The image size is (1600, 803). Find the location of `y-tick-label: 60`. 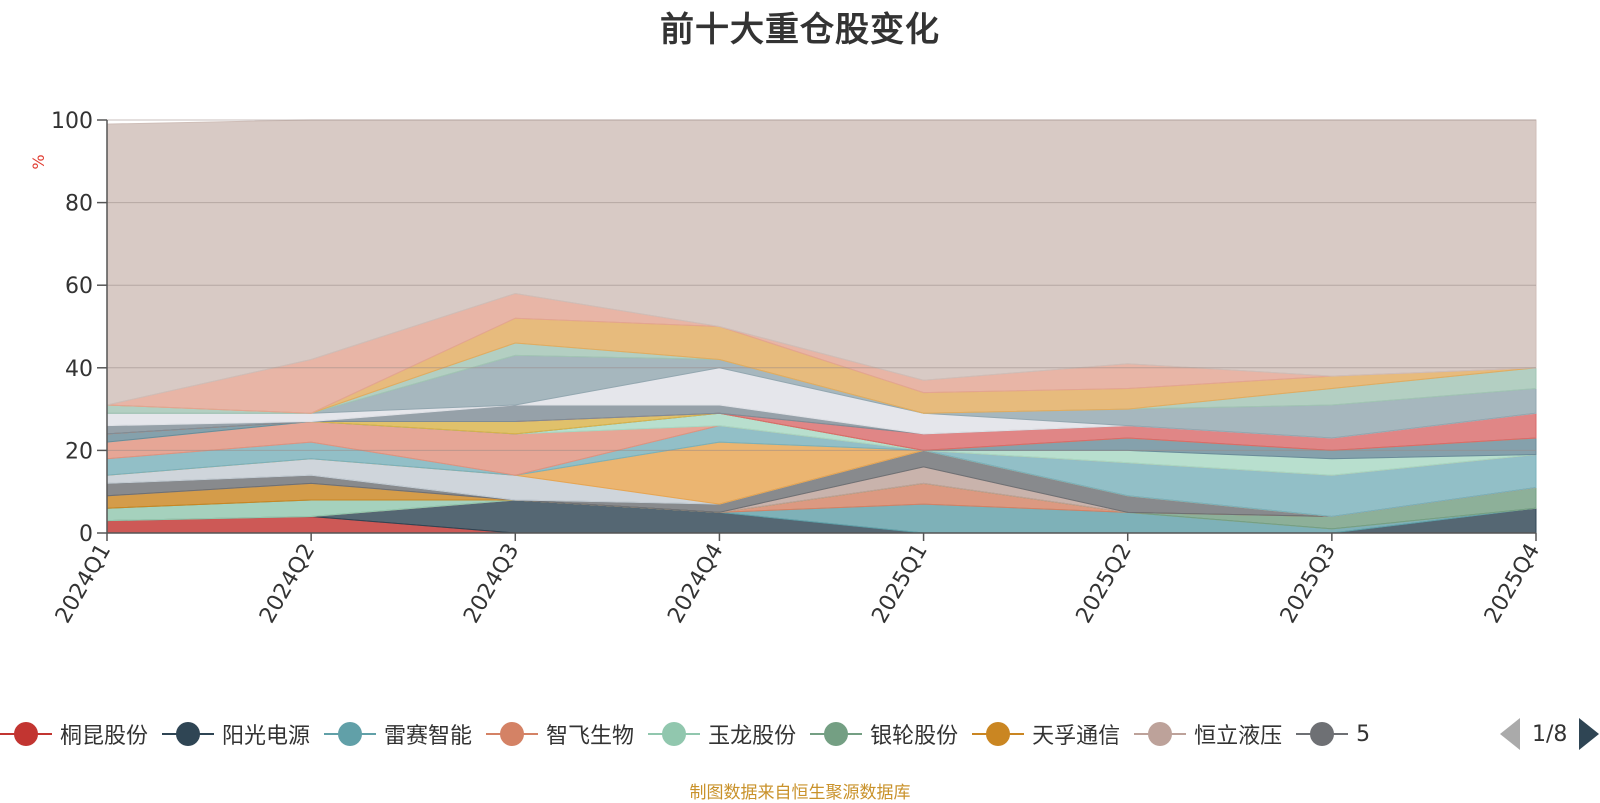

y-tick-label: 60 is located at coordinates (79, 286).